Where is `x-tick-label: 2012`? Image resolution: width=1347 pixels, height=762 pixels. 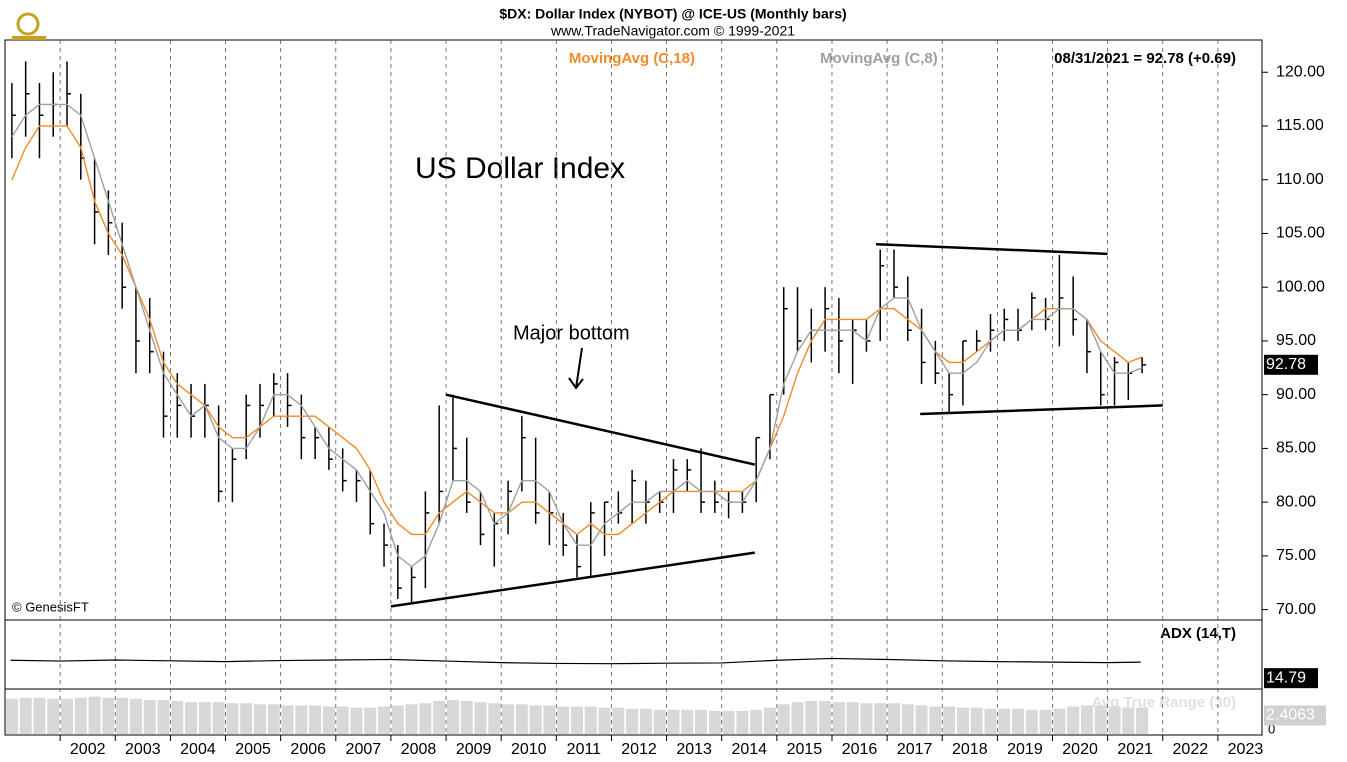 x-tick-label: 2012 is located at coordinates (639, 749).